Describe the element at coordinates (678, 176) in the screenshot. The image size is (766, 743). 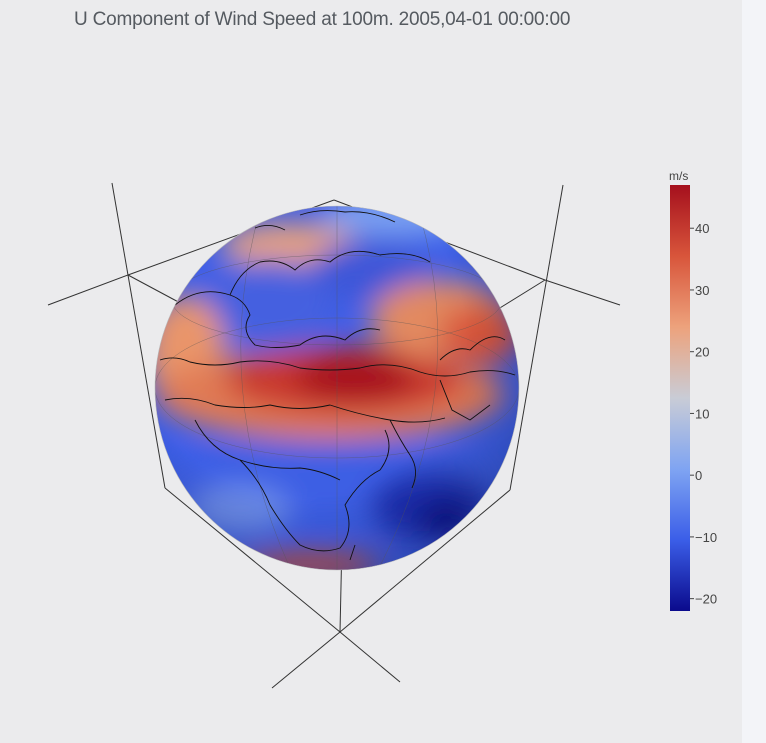
I see `colorbar-unit: m/s` at that location.